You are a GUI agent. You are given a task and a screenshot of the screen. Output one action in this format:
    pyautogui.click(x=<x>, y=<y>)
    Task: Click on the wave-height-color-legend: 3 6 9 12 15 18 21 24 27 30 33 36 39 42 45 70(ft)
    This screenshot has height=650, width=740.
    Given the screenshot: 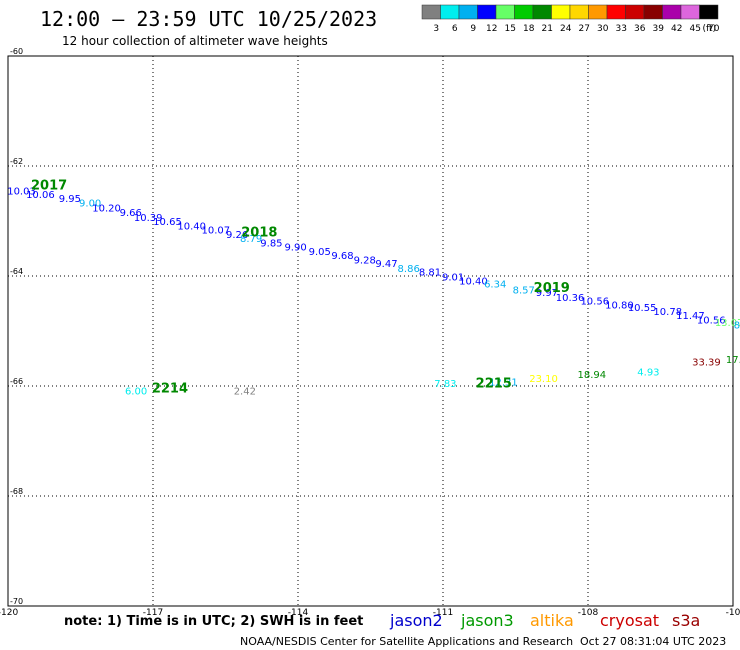 What is the action you would take?
    pyautogui.click(x=570, y=19)
    